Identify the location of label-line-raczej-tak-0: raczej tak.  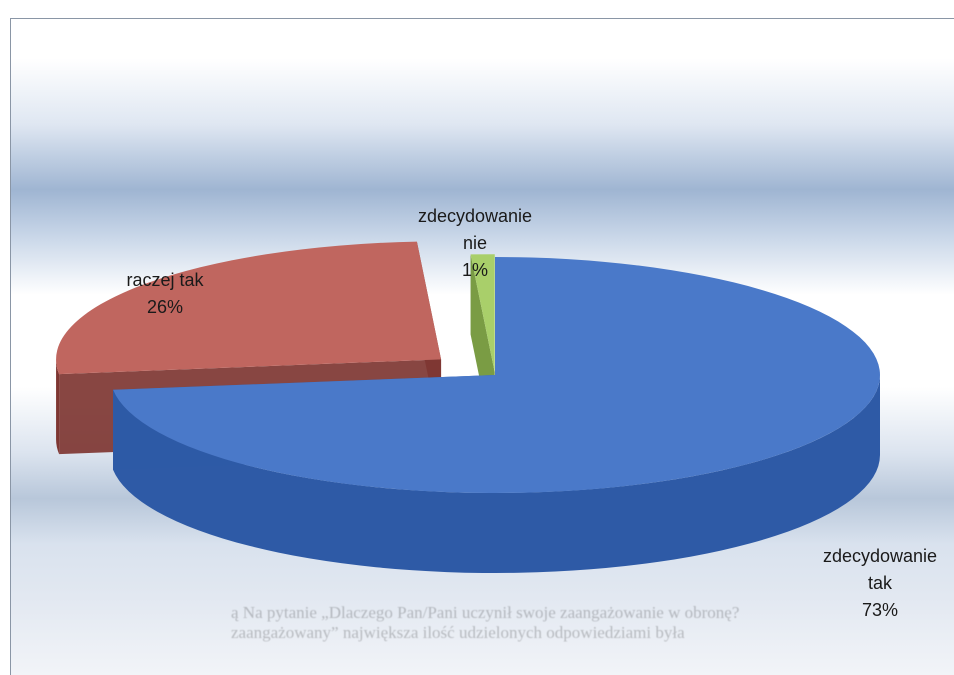
(165, 280).